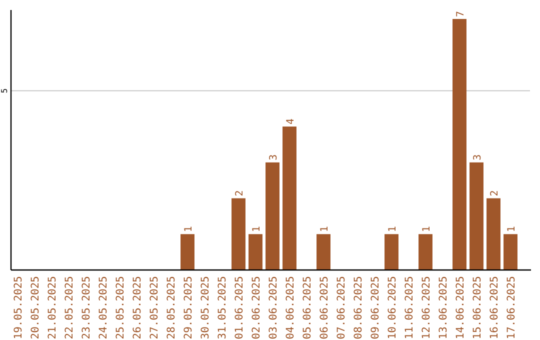 The height and width of the screenshot is (340, 540). Describe the element at coordinates (188, 308) in the screenshot. I see `x-tick-label: 29.05.2025` at that location.